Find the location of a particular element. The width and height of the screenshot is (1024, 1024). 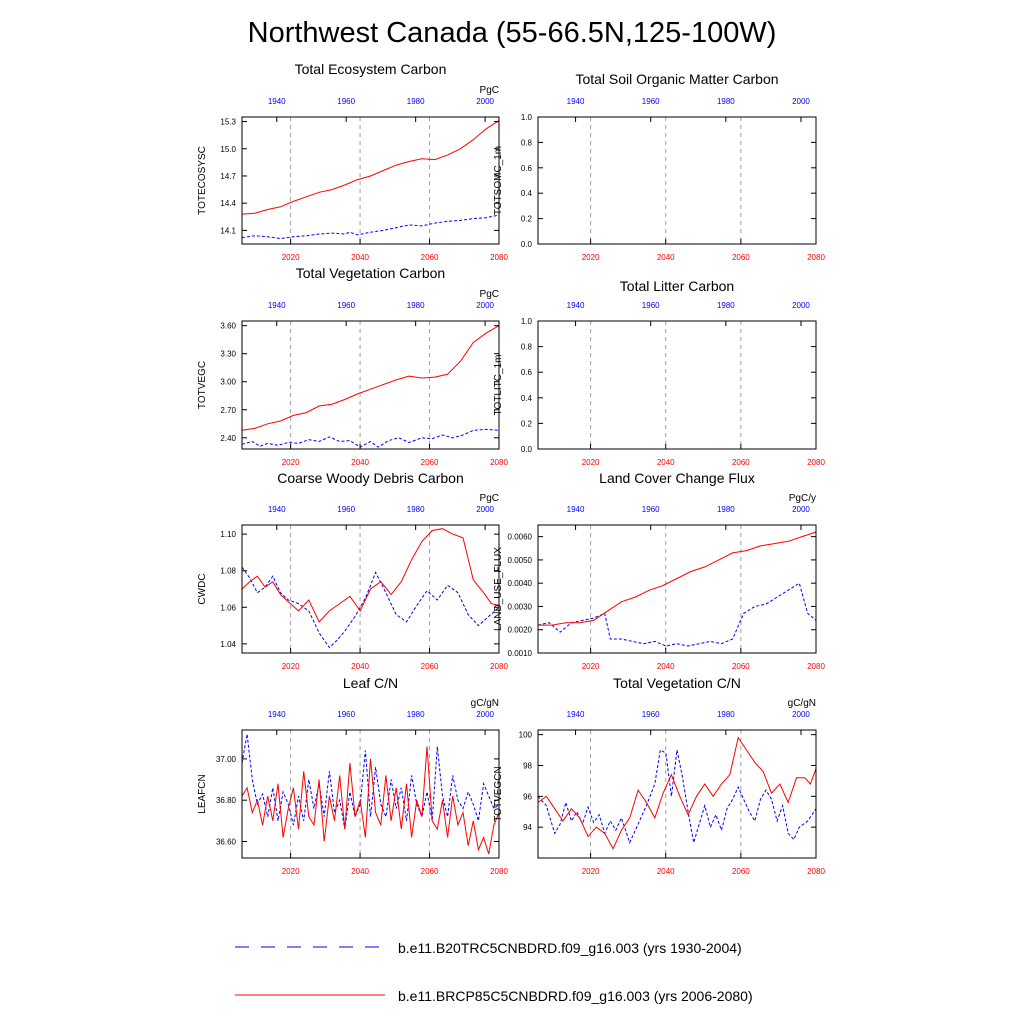

y-tick-label: 0.0030 is located at coordinates (520, 606).